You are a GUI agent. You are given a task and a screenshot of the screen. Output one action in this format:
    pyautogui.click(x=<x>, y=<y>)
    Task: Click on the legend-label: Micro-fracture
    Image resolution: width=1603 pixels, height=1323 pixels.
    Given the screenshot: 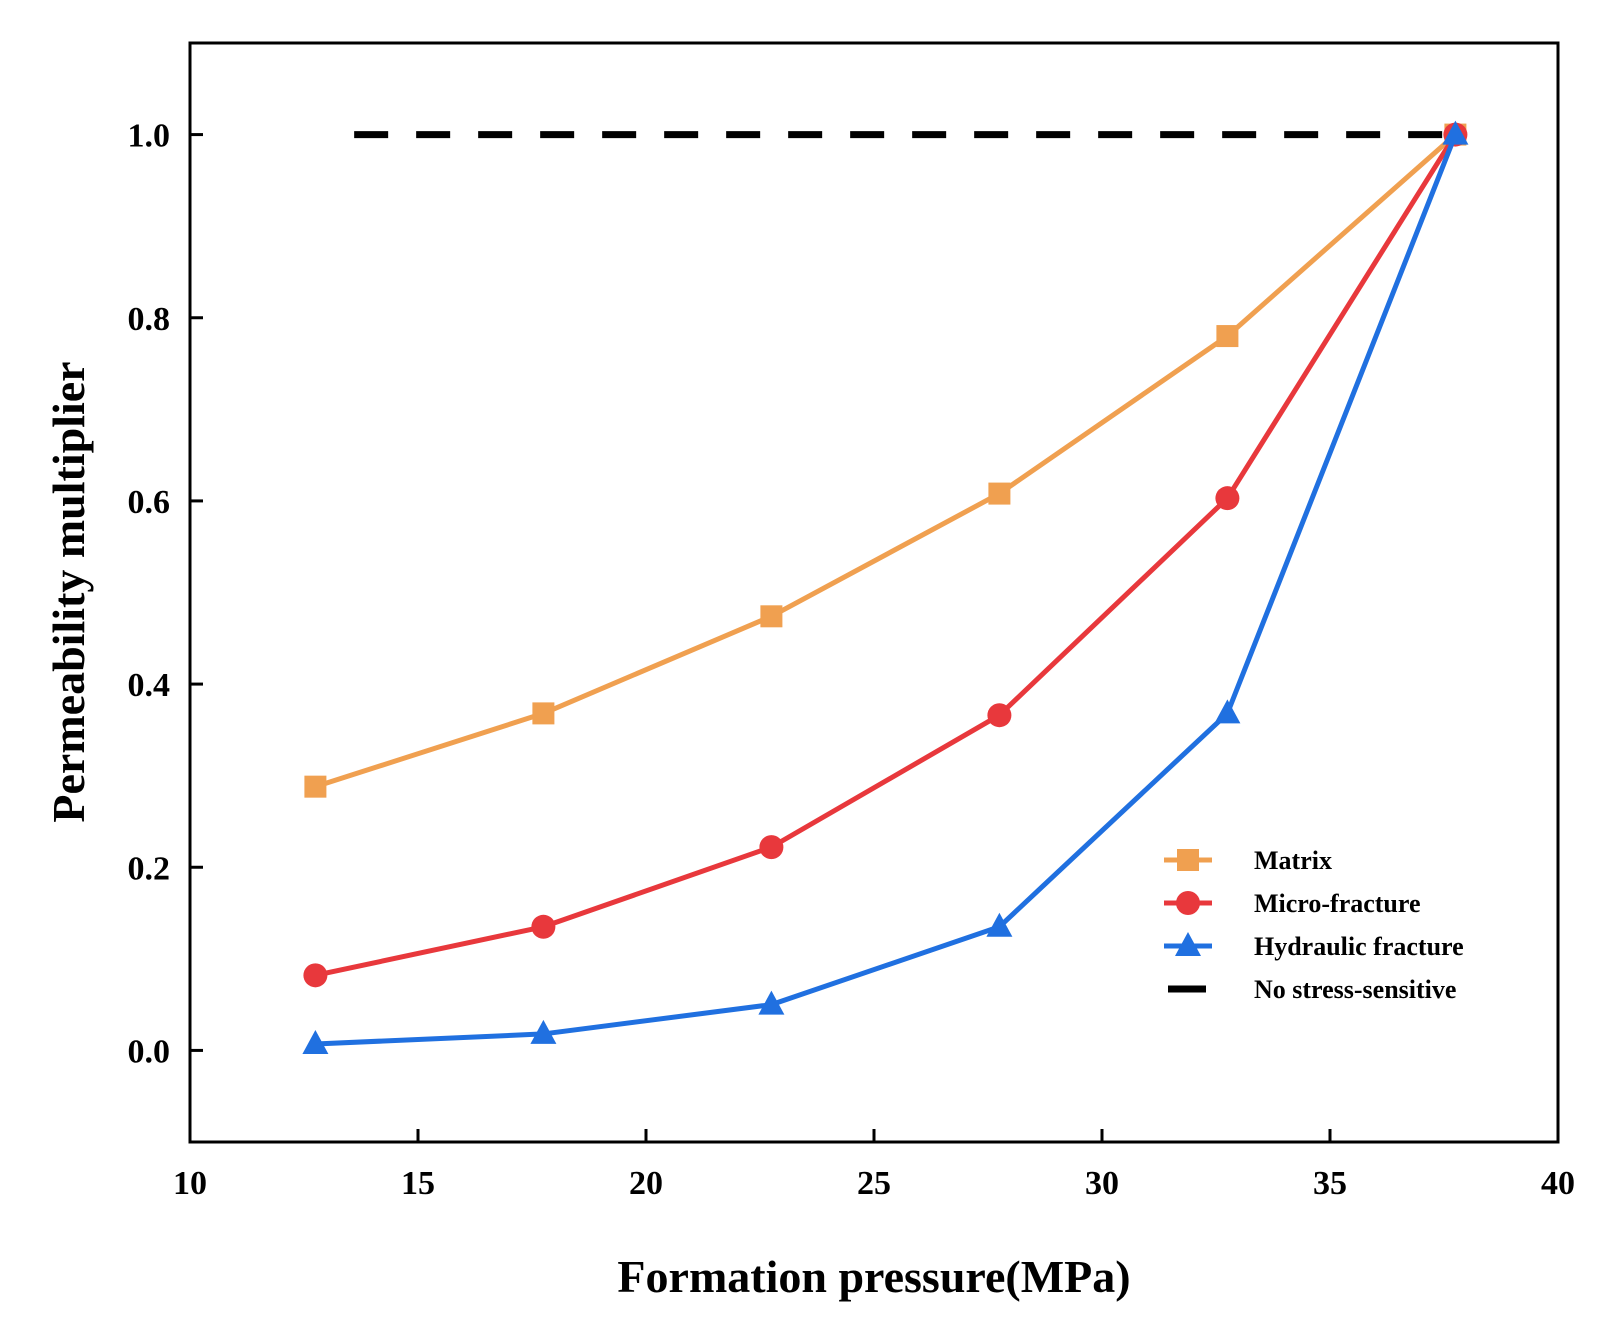 What is the action you would take?
    pyautogui.click(x=1337, y=903)
    